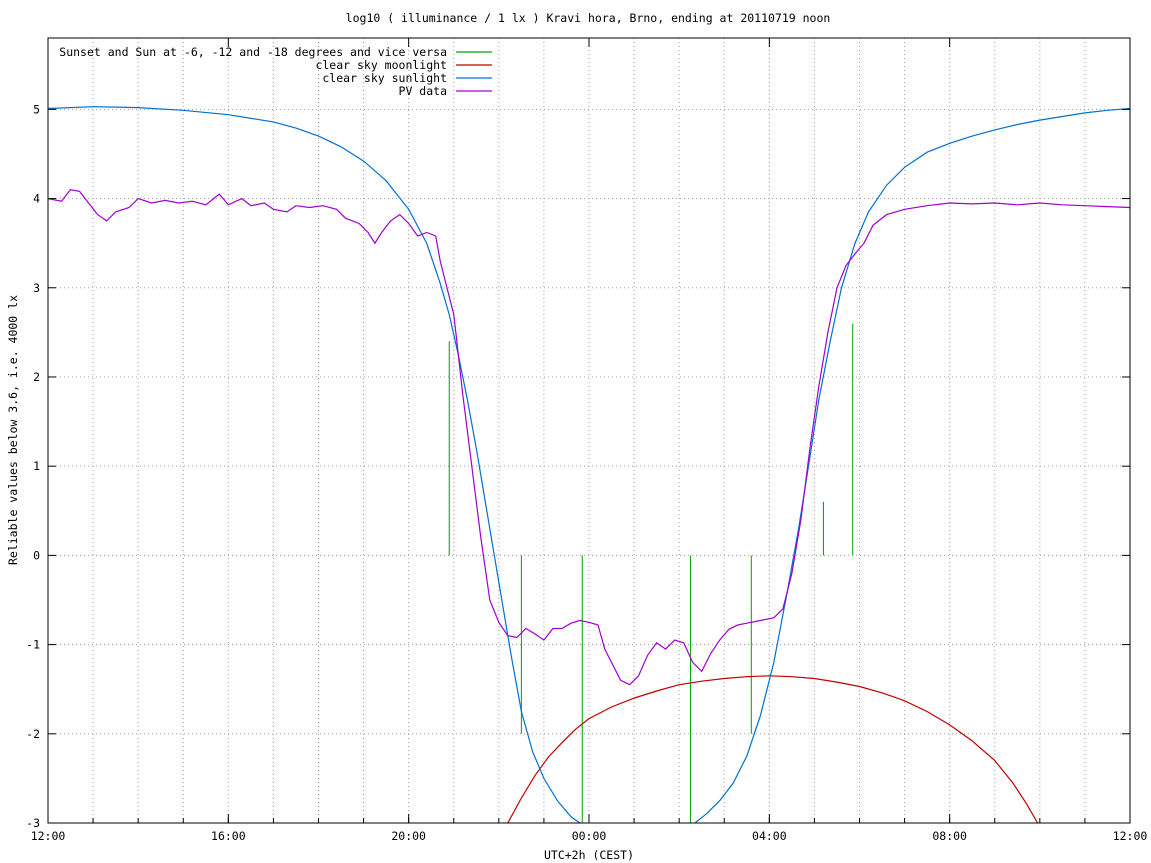  What do you see at coordinates (36, 288) in the screenshot?
I see `y-tick-label: 3` at bounding box center [36, 288].